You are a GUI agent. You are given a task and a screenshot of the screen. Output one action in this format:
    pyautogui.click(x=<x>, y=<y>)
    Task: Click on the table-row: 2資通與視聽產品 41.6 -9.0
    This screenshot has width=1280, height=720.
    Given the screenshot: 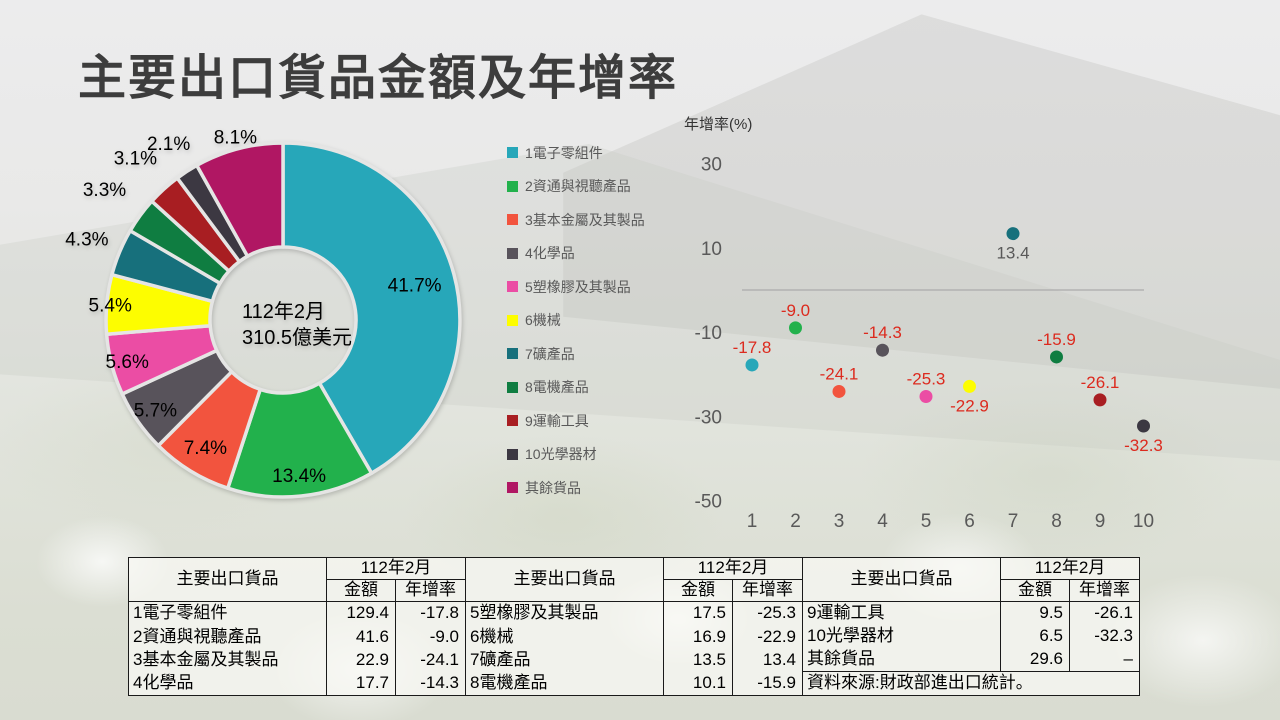 What is the action you would take?
    pyautogui.click(x=297, y=637)
    